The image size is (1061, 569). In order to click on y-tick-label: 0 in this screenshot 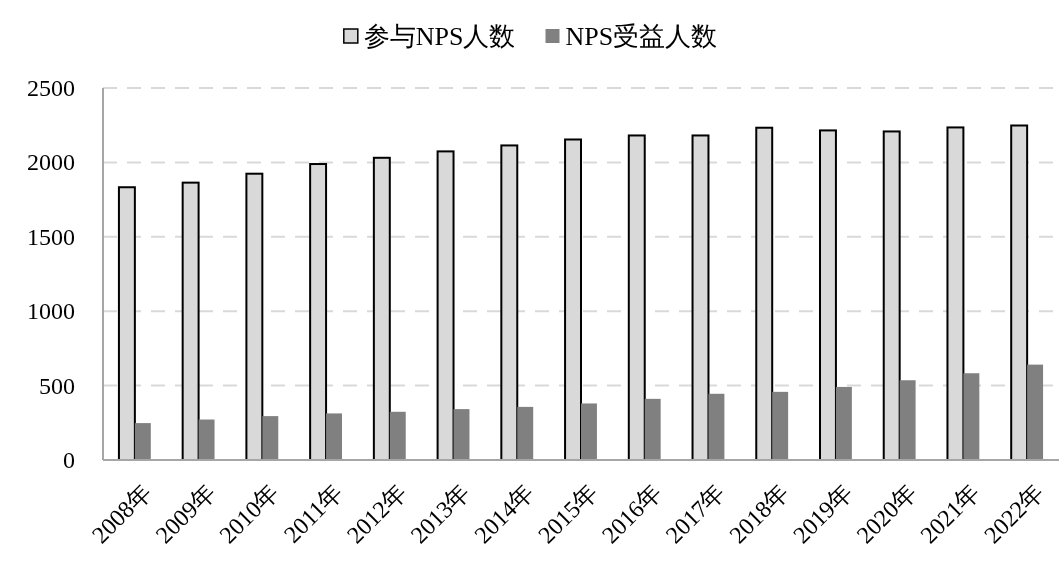, I will do `click(69, 460)`.